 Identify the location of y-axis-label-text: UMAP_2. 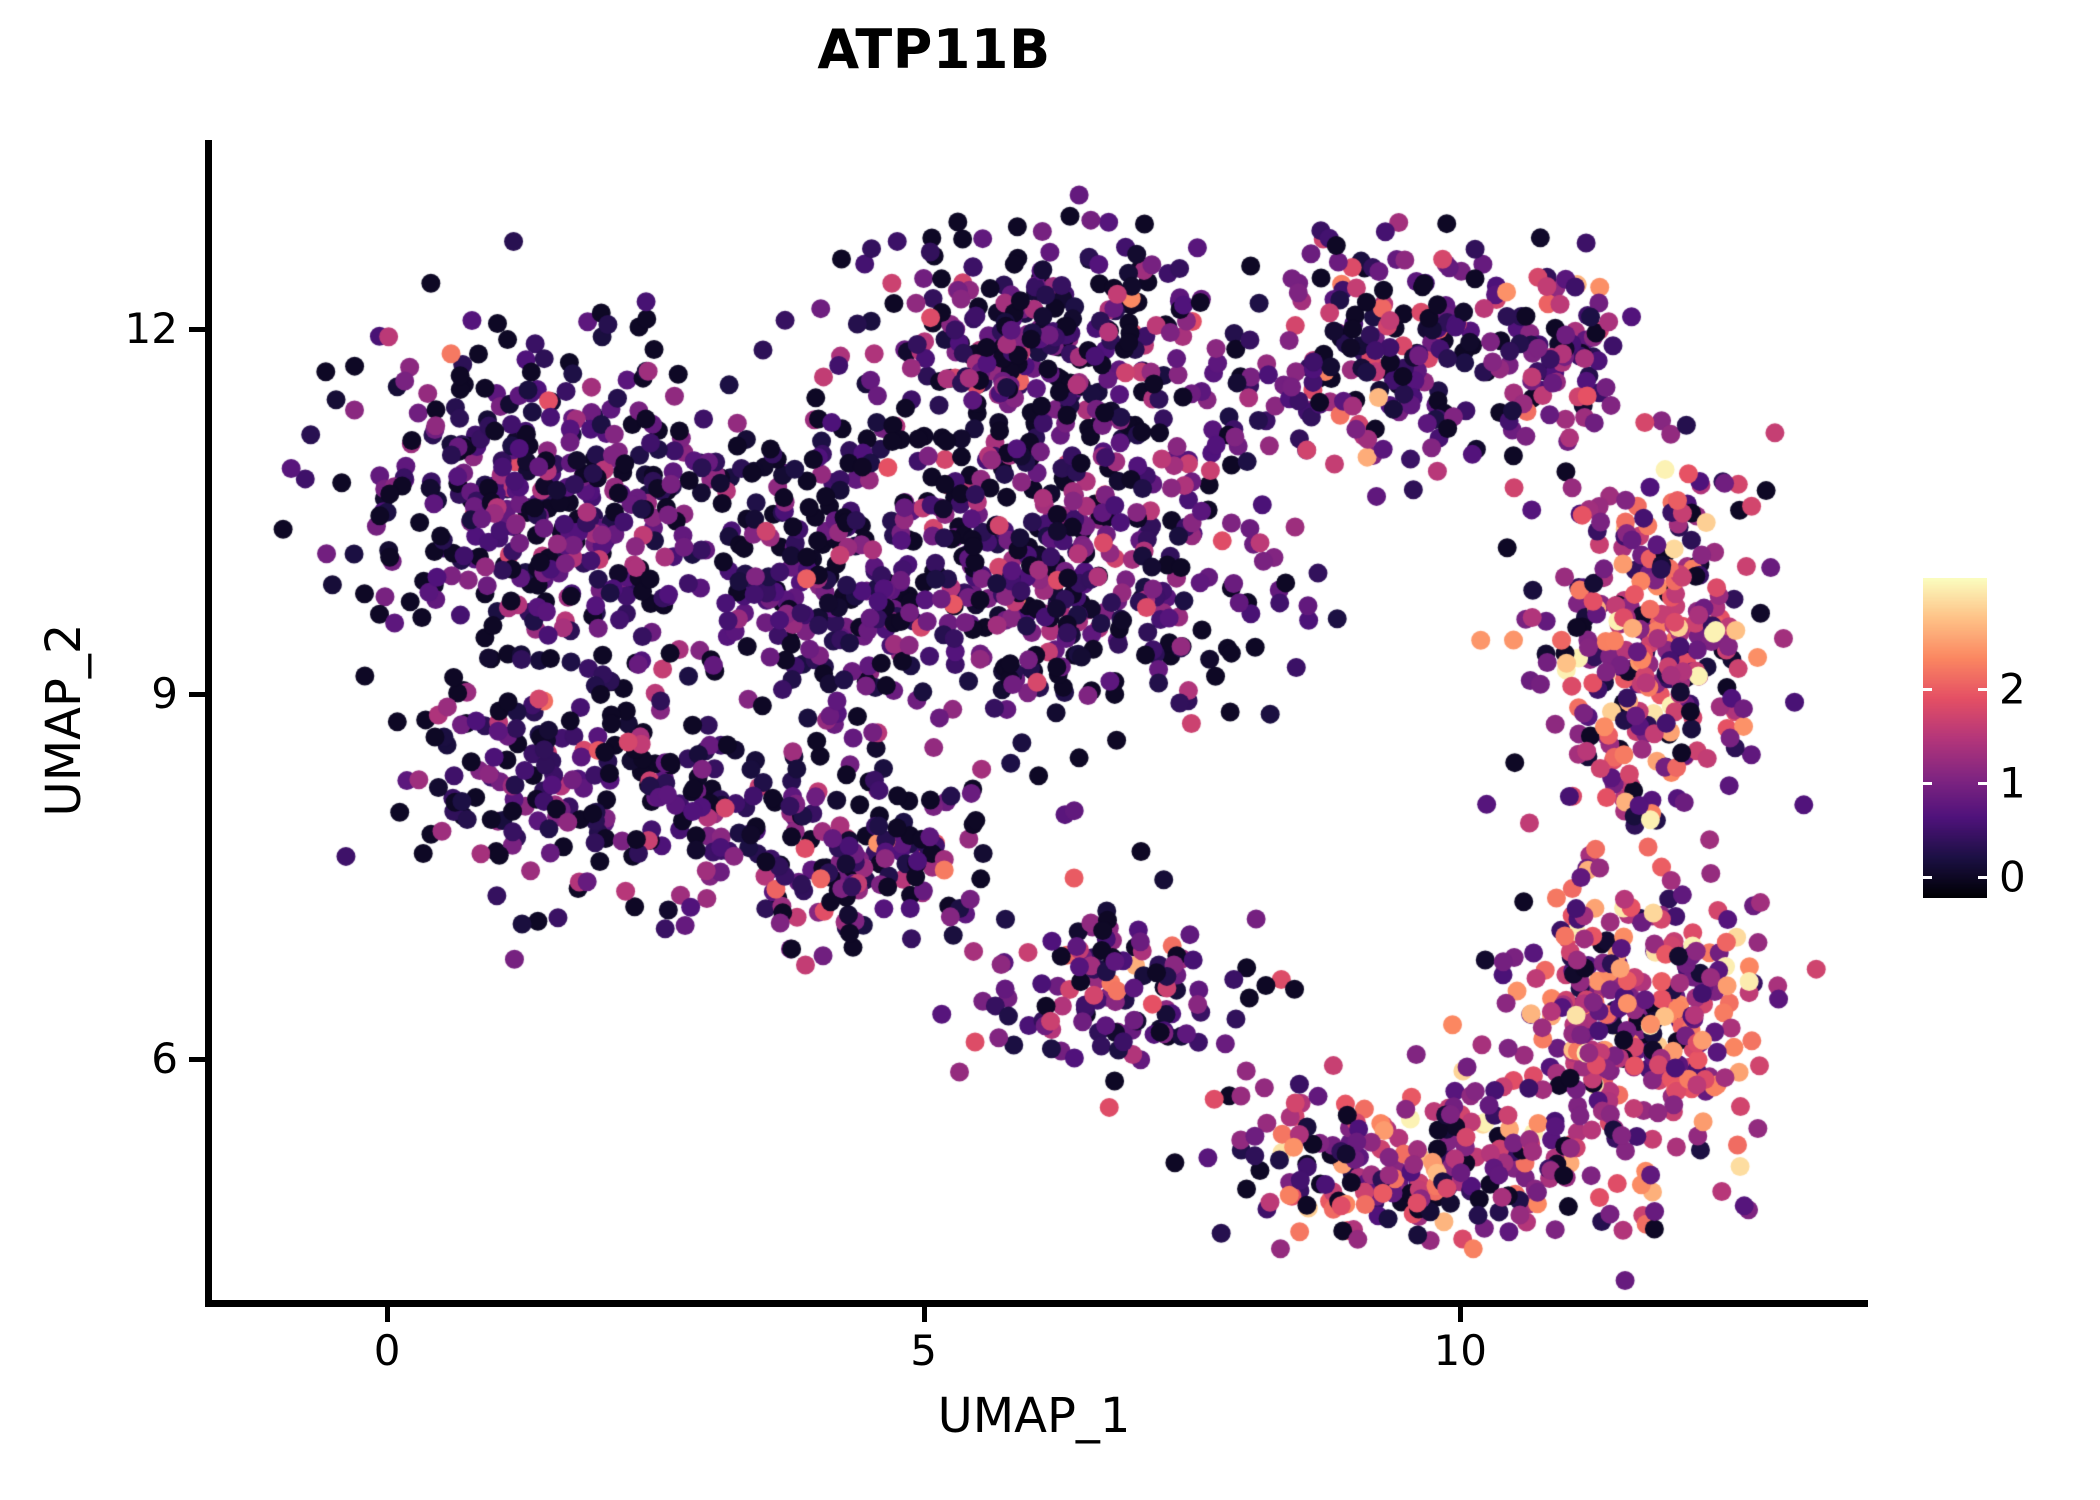
(64, 720).